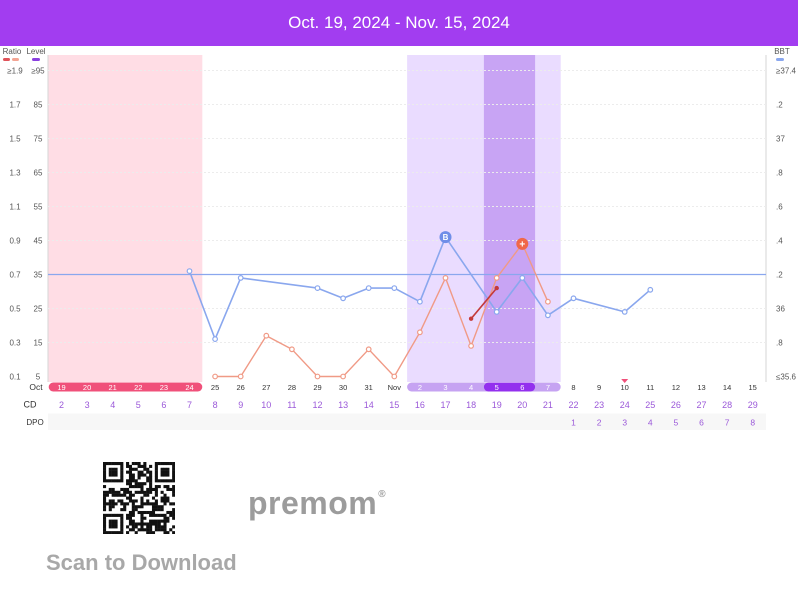  I want to click on bbt-peak-marker, so click(445, 237).